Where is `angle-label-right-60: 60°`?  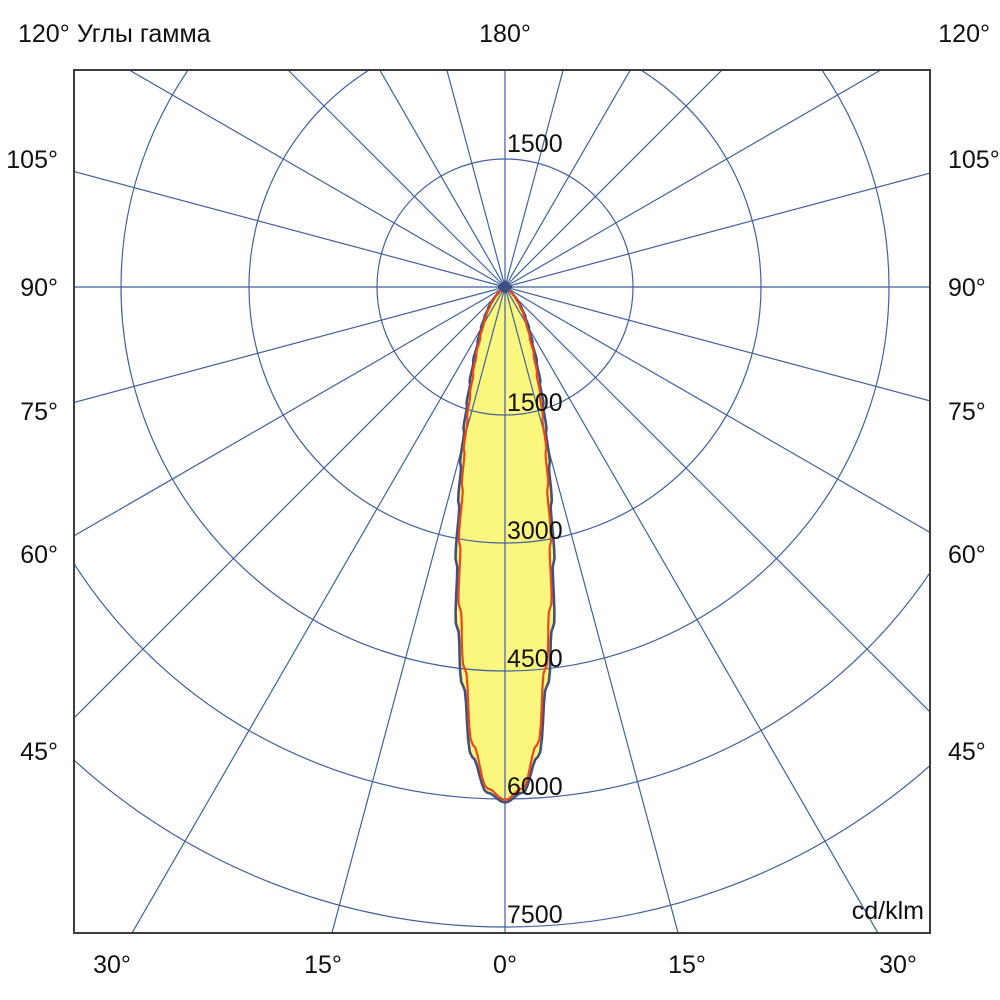 angle-label-right-60: 60° is located at coordinates (967, 555).